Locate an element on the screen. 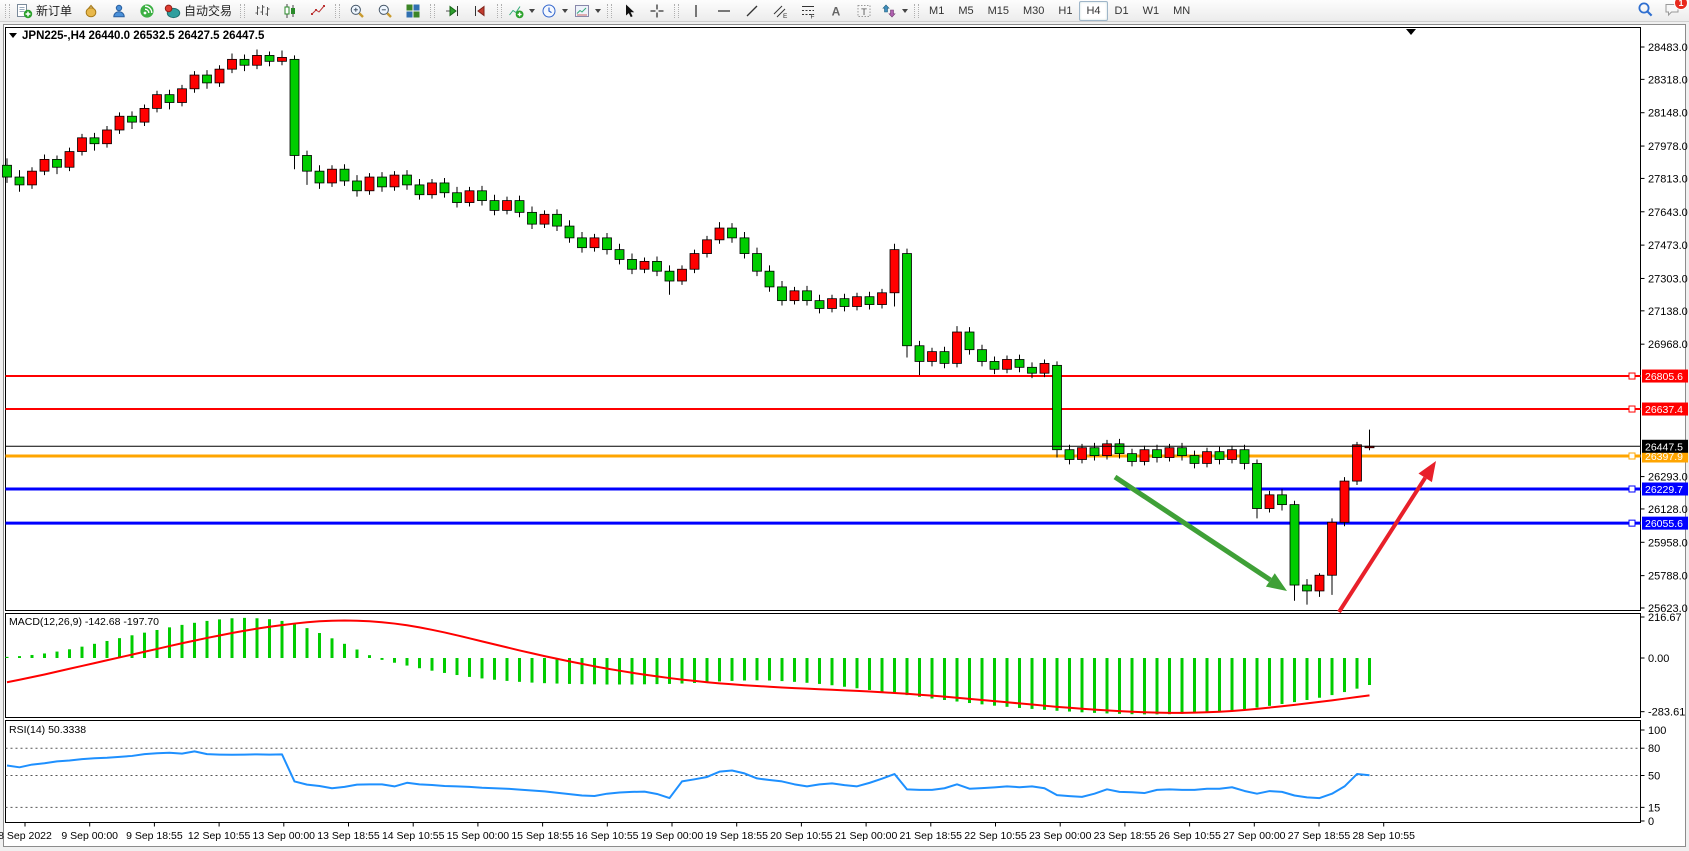 This screenshot has width=1689, height=851. tile-icon is located at coordinates (413, 11).